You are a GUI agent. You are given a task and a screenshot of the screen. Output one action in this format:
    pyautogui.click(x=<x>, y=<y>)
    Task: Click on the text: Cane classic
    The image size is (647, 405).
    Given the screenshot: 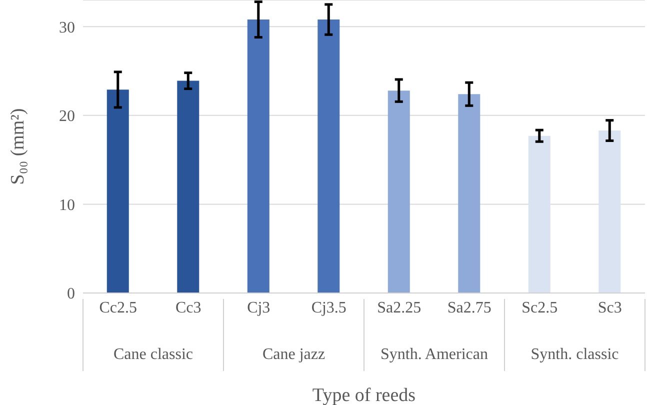 What is the action you would take?
    pyautogui.click(x=153, y=354)
    